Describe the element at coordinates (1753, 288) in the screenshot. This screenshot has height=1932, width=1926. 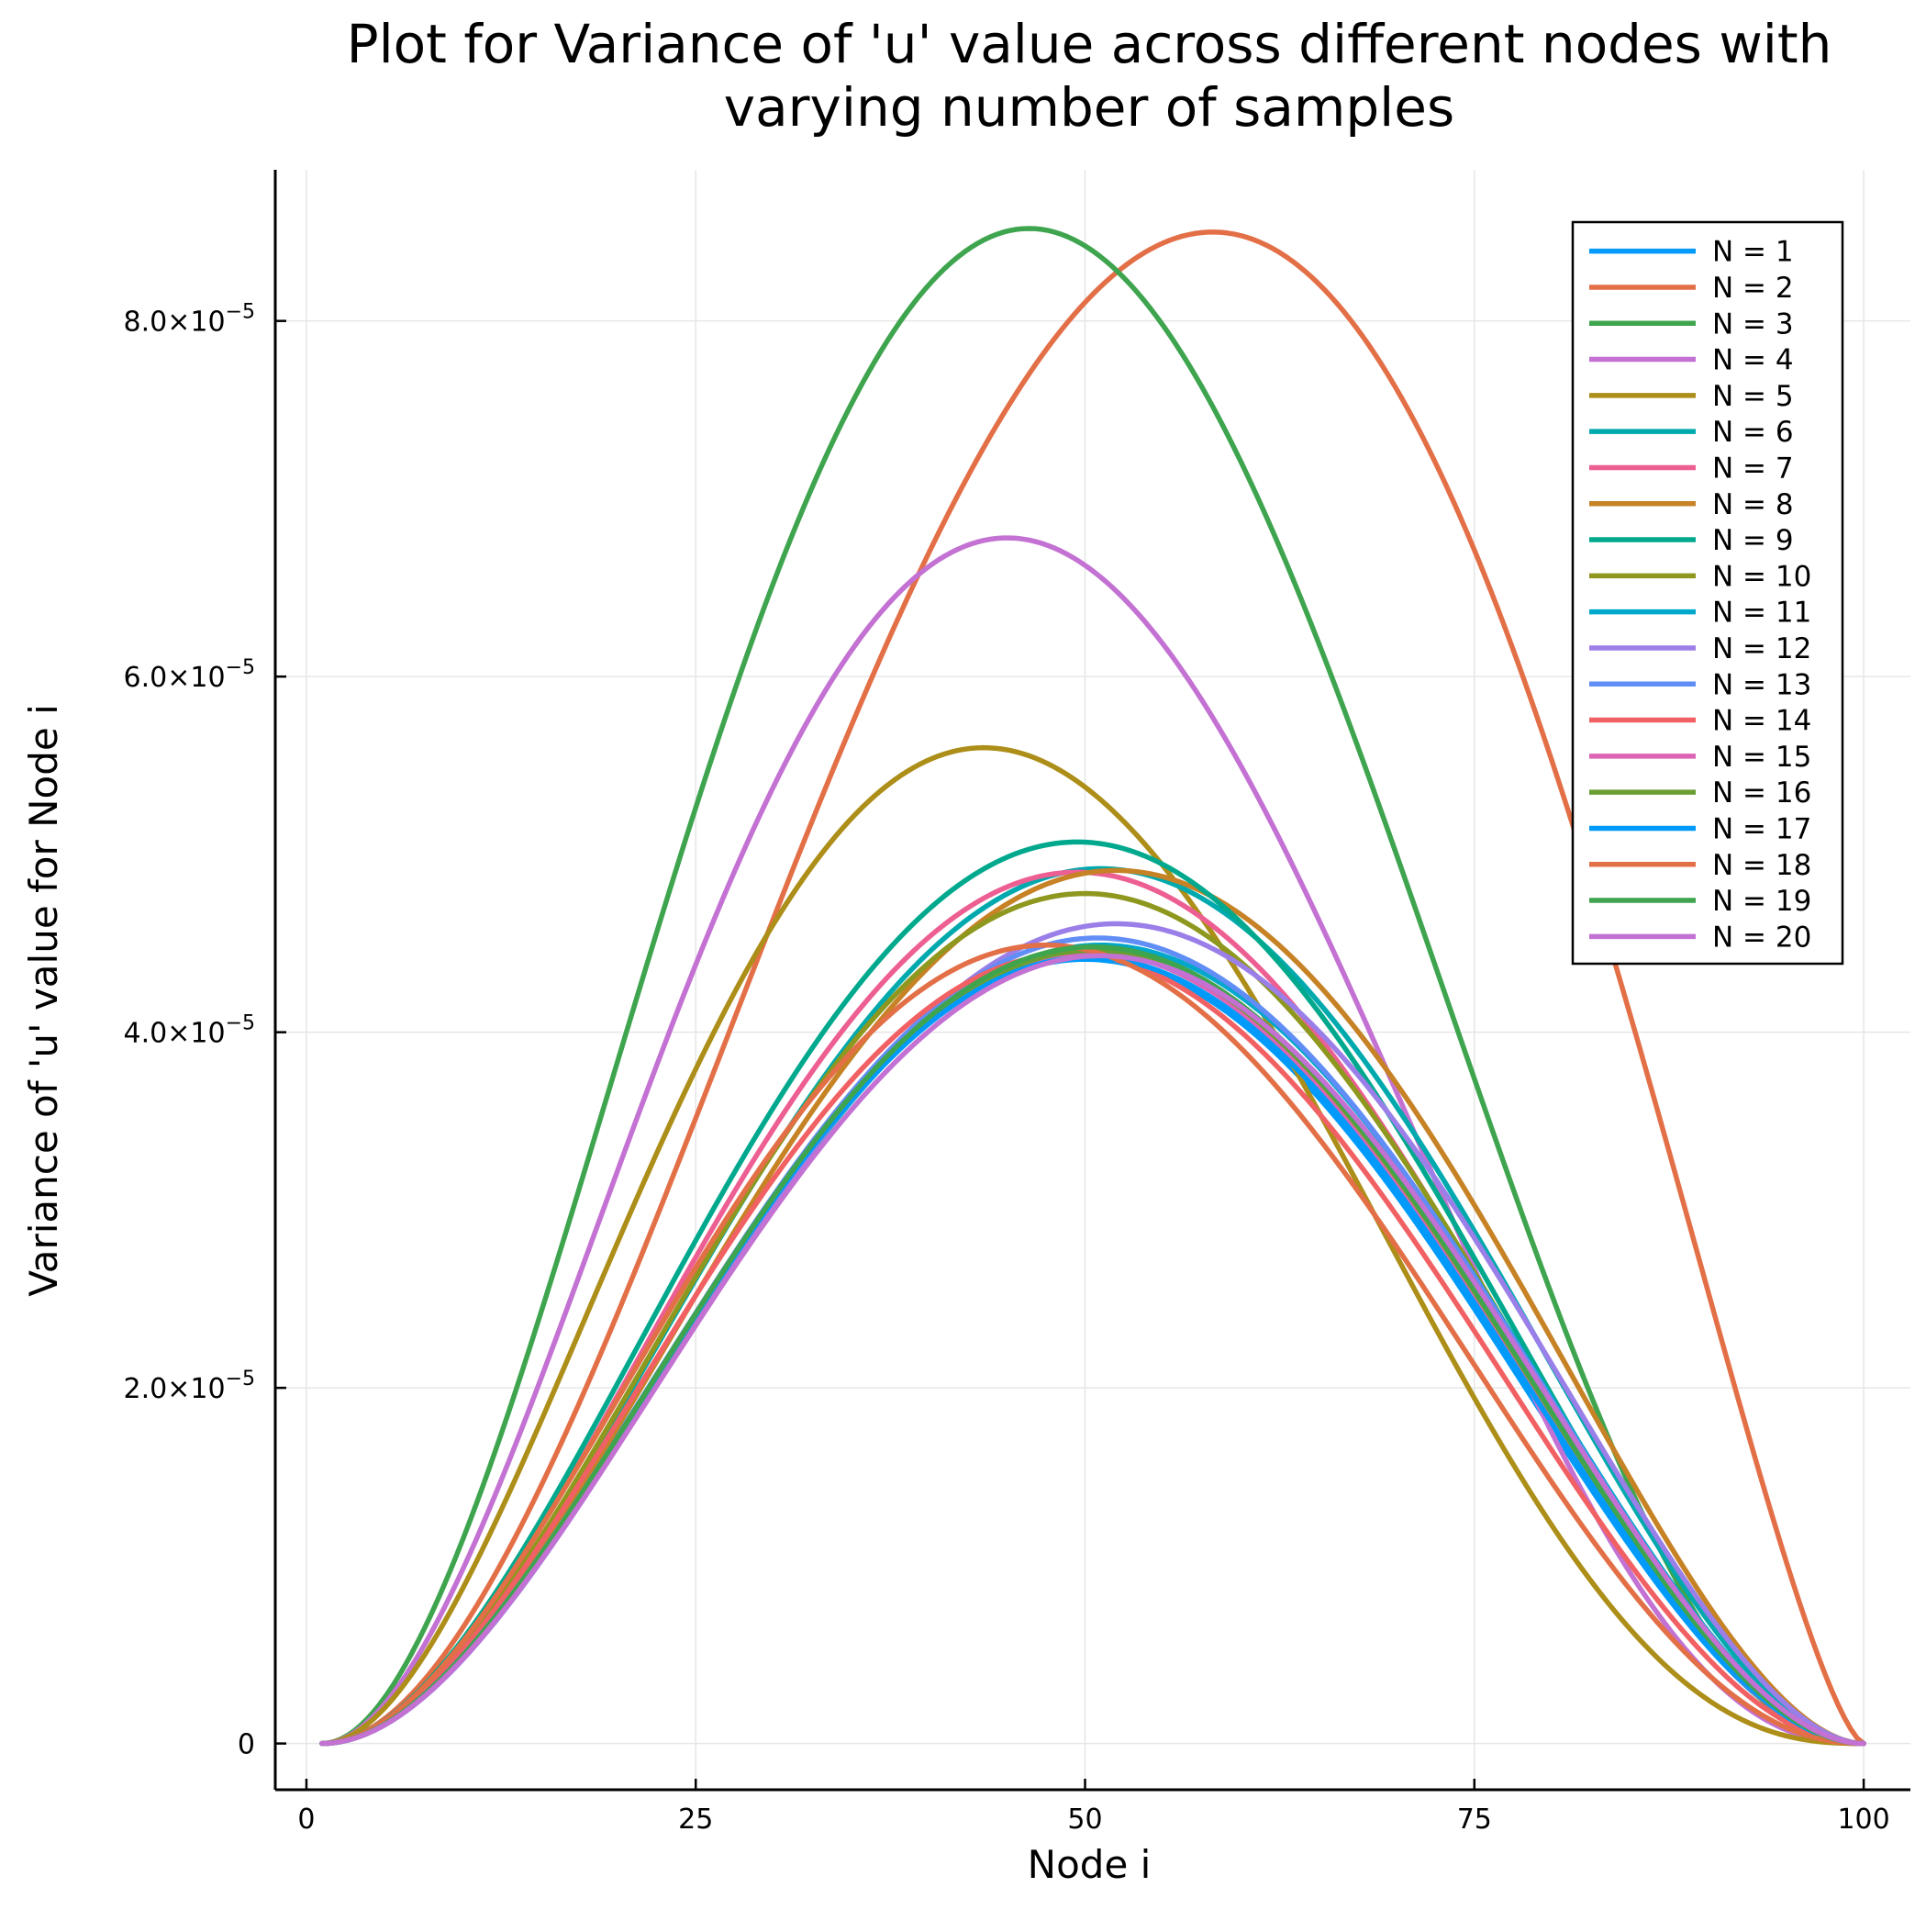
I see `legend-label-2: N = 2` at that location.